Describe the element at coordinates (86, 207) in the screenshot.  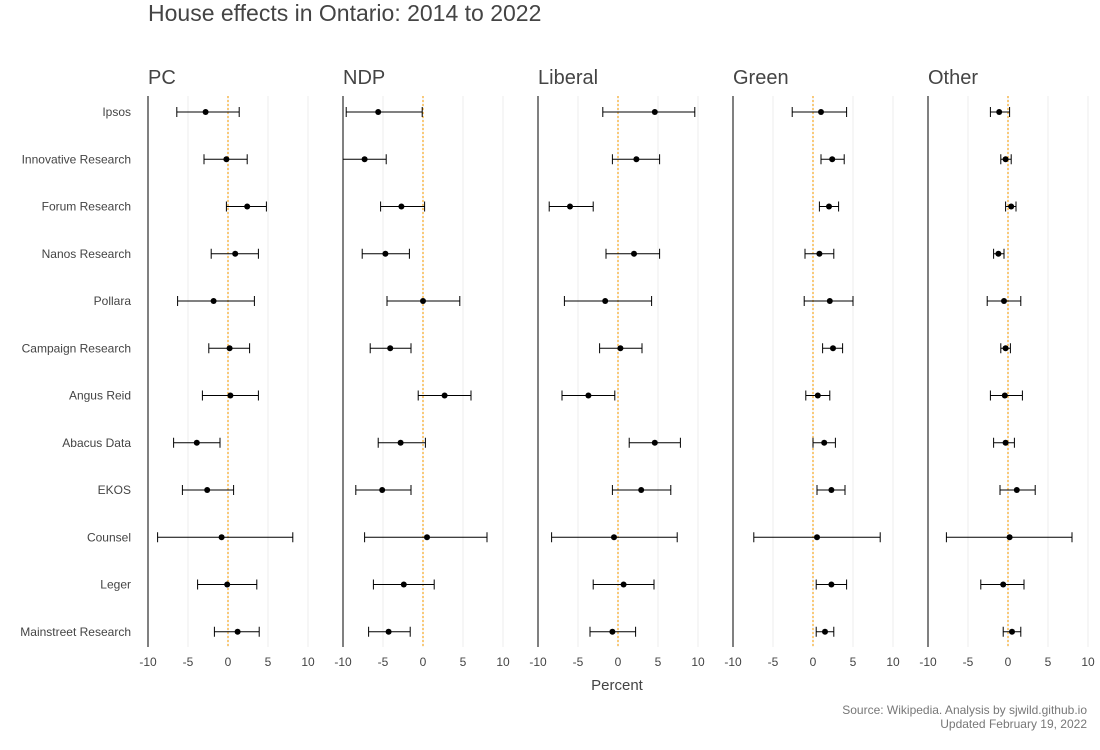
I see `category-label: Forum Research` at that location.